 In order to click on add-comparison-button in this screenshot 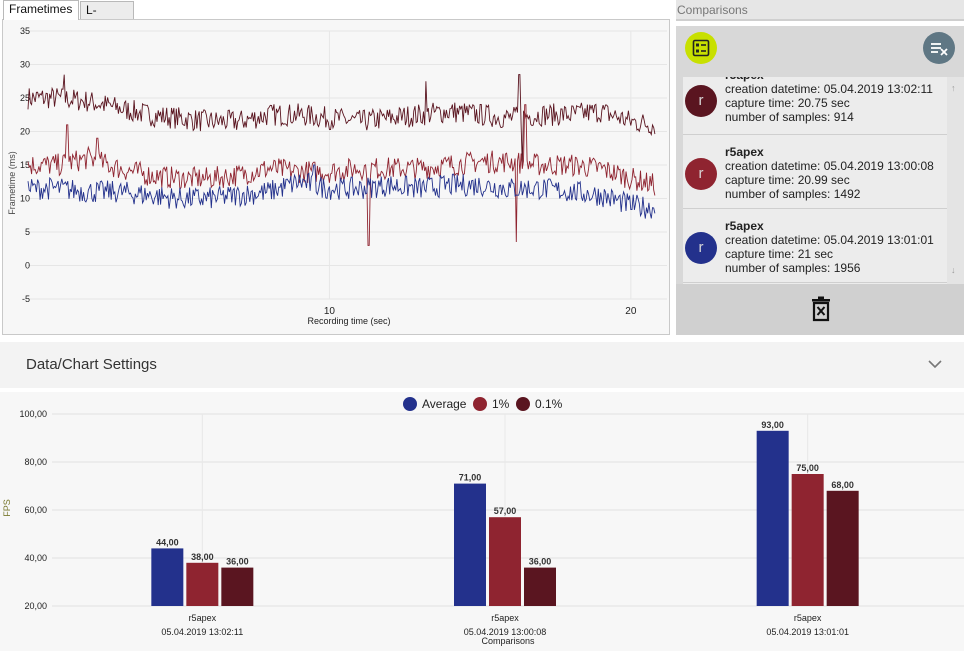, I will do `click(701, 48)`.